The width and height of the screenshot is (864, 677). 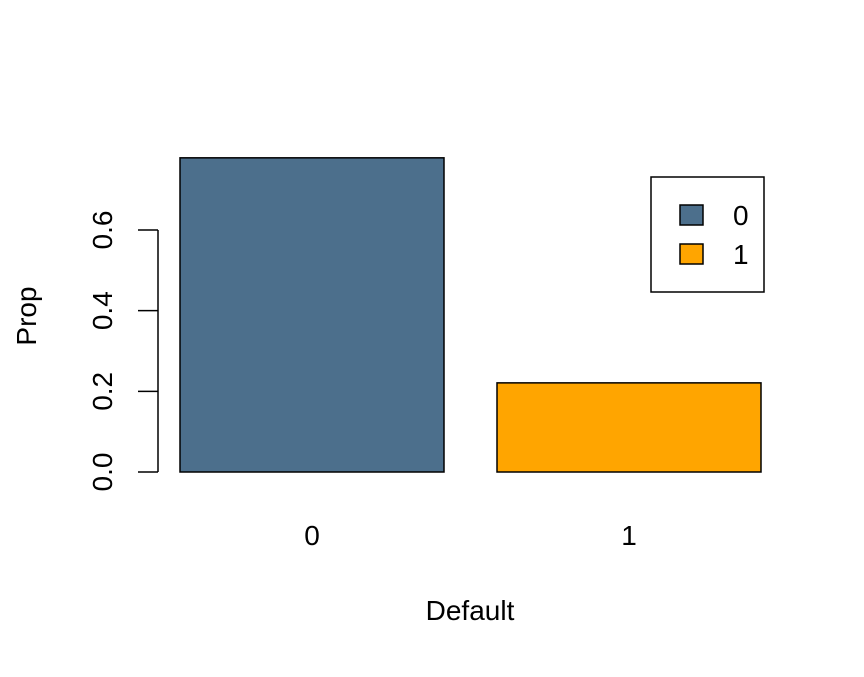 I want to click on x-tick-label-1: 1, so click(x=629, y=535).